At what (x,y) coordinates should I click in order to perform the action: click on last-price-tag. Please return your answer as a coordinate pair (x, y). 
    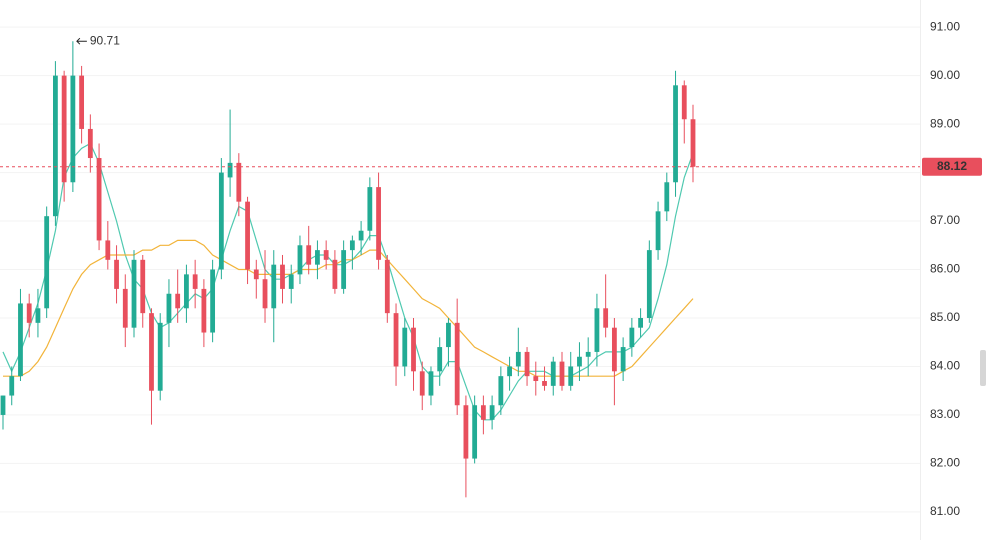
    Looking at the image, I should click on (952, 166).